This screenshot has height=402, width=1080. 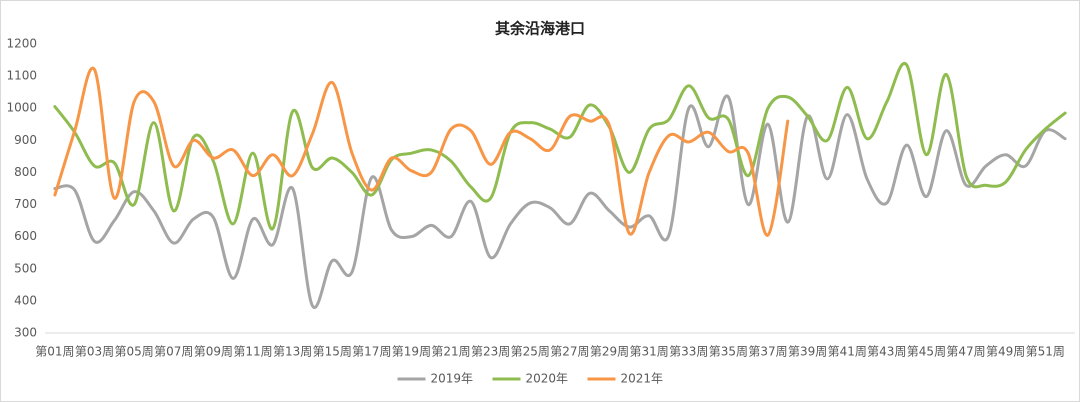 I want to click on x-tick-label: 第23周, so click(x=490, y=352).